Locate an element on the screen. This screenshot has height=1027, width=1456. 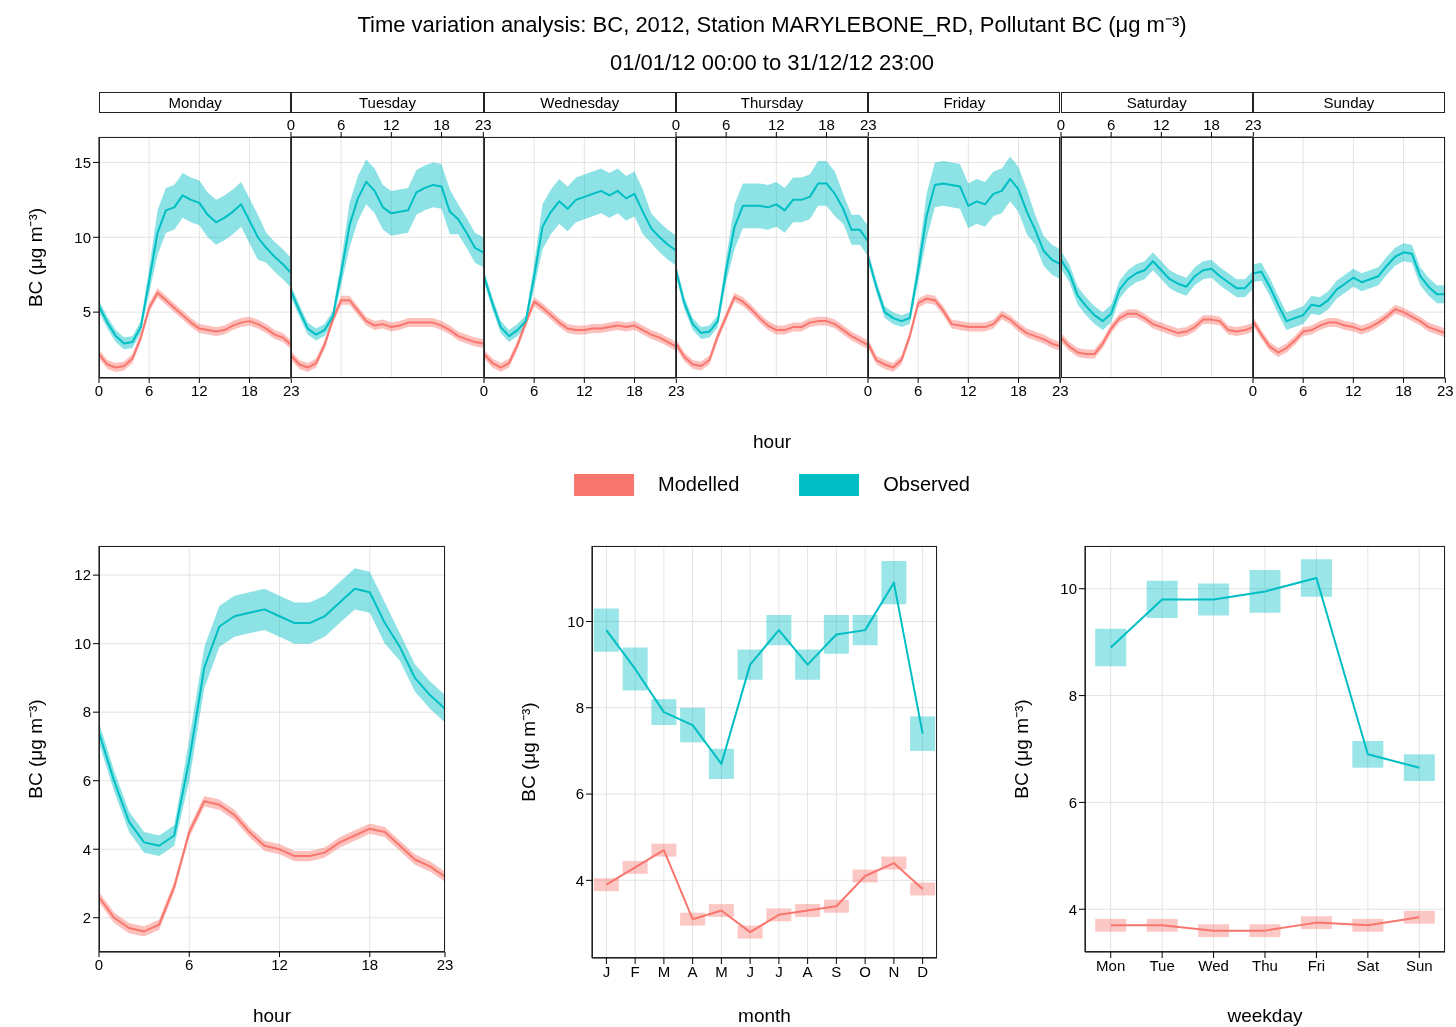
legend-label: Modelled is located at coordinates (699, 484).